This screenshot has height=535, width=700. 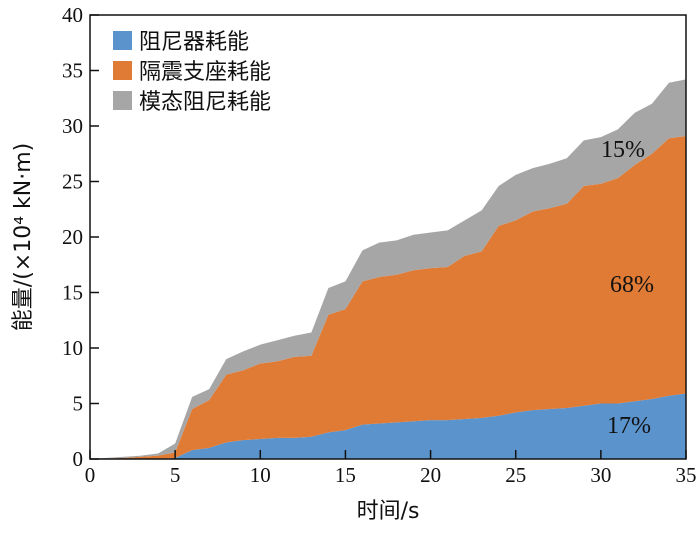 I want to click on y-axis-label: 能量/(×10⁴ kN·m), so click(x=23, y=237).